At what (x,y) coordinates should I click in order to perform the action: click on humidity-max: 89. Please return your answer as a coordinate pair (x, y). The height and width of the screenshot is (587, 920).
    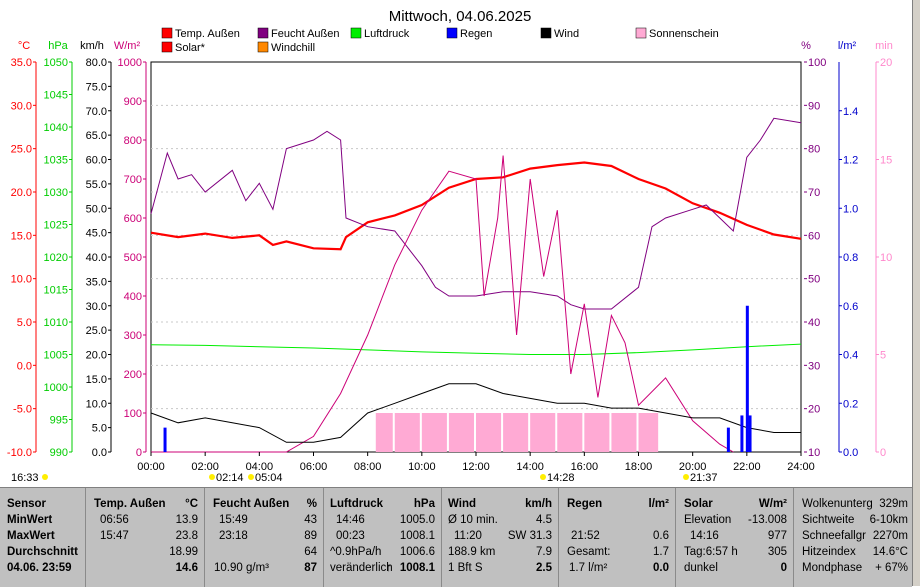
    Looking at the image, I should click on (310, 536).